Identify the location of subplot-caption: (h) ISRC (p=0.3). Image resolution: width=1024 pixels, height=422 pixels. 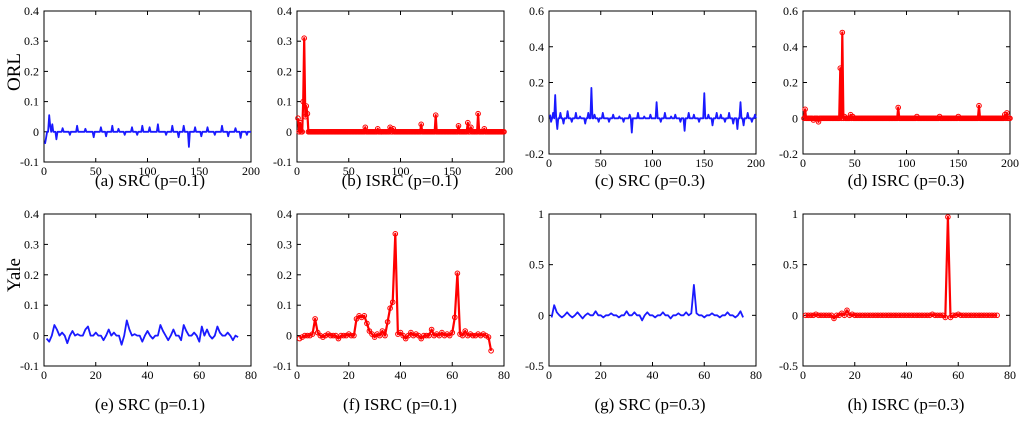
(906, 404).